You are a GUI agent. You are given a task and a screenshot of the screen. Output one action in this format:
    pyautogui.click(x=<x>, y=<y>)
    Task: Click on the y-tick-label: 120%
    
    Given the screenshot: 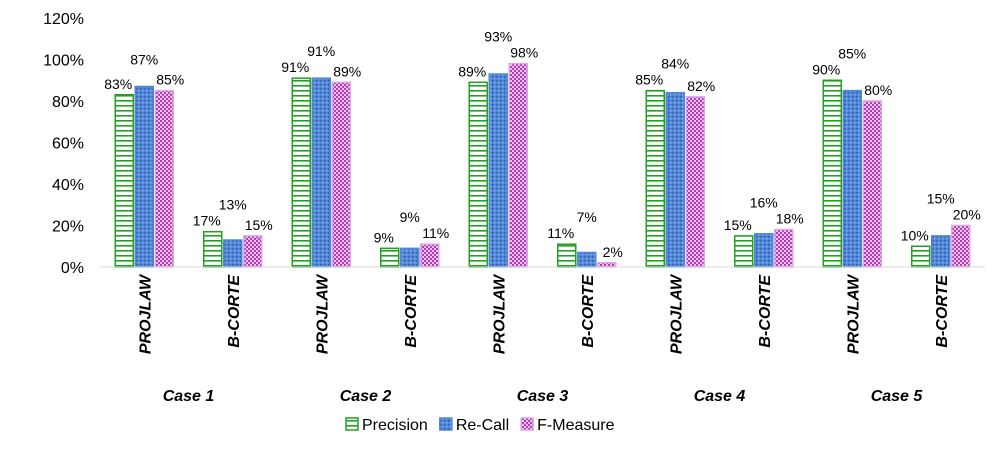 What is the action you would take?
    pyautogui.click(x=63, y=19)
    